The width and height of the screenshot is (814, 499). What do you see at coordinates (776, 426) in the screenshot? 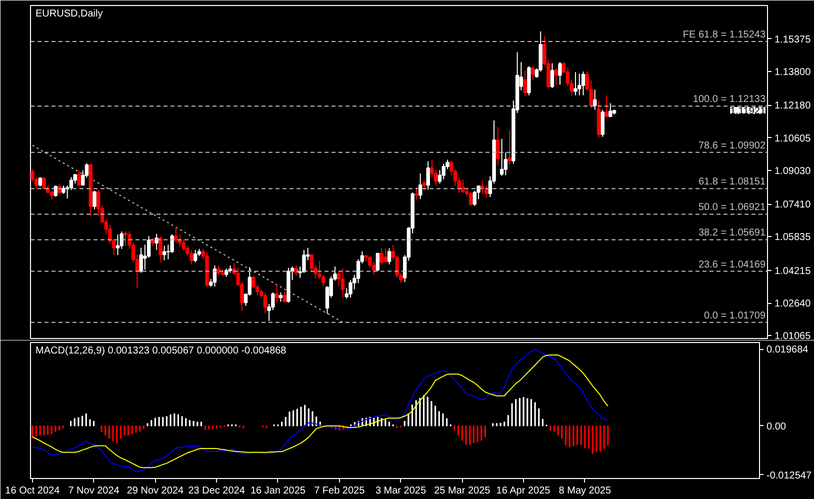
I see `y-tick-label: 0.00` at bounding box center [776, 426].